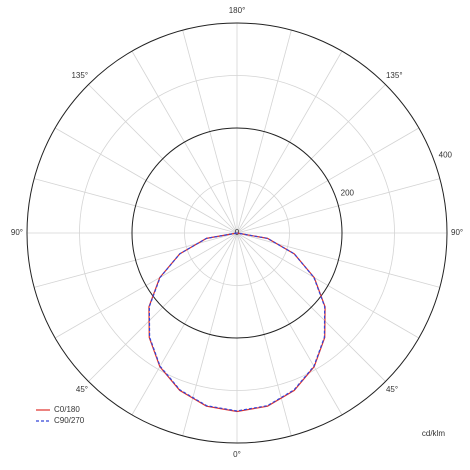 This screenshot has height=470, width=470. I want to click on radial-tick-label: 400, so click(446, 155).